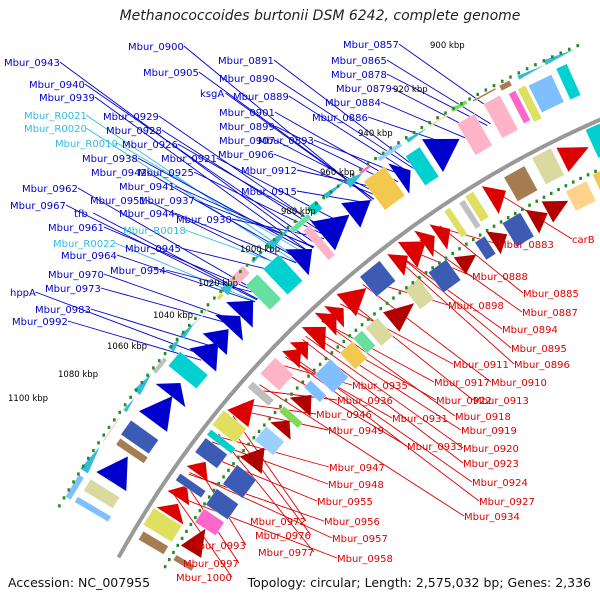  Describe the element at coordinates (476, 306) in the screenshot. I see `gene-label-Mbur_0898: Mbur_0898` at that location.